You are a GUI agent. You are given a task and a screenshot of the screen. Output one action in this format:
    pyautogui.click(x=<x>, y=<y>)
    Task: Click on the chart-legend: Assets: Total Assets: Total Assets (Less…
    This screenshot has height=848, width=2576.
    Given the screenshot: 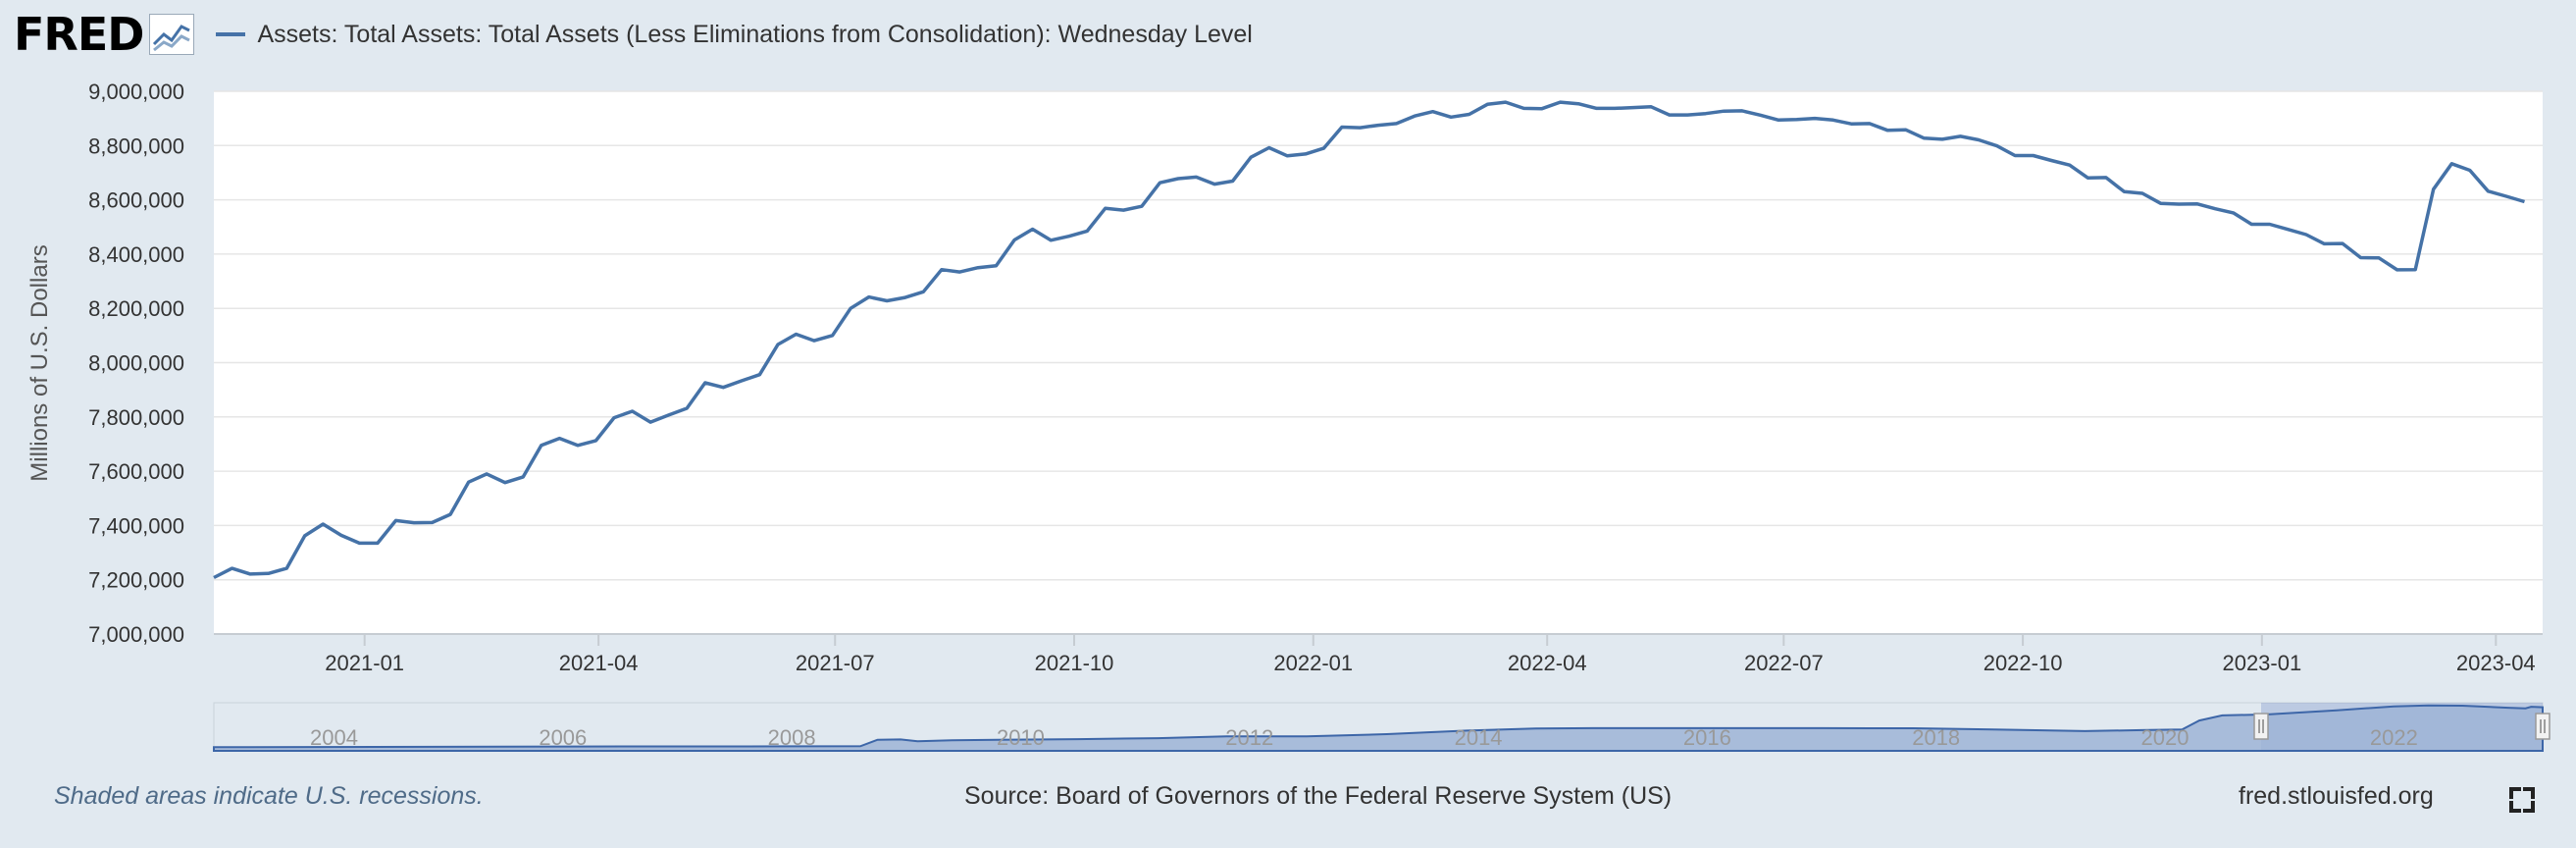 What is the action you would take?
    pyautogui.click(x=734, y=34)
    